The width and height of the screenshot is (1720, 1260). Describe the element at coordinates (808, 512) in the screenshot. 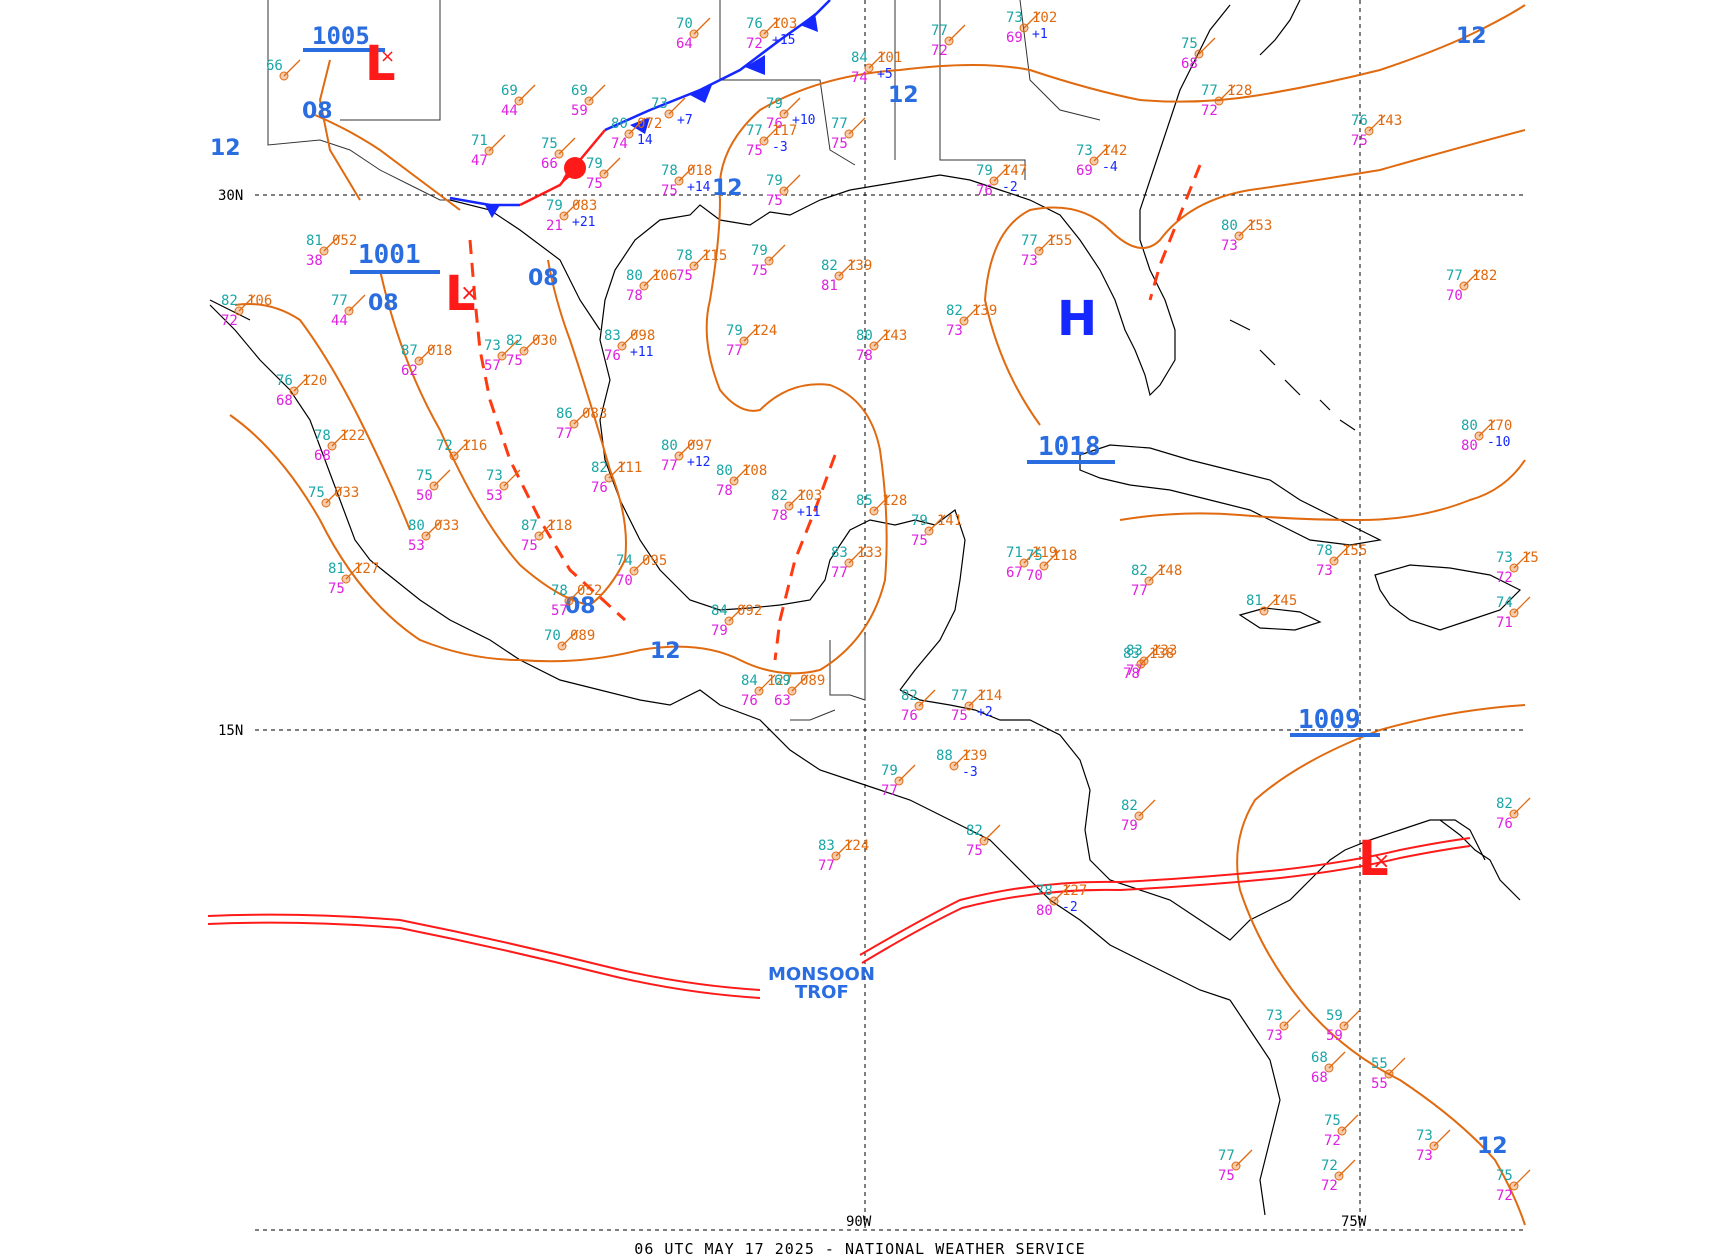

I see `station-pressure-change: +11` at that location.